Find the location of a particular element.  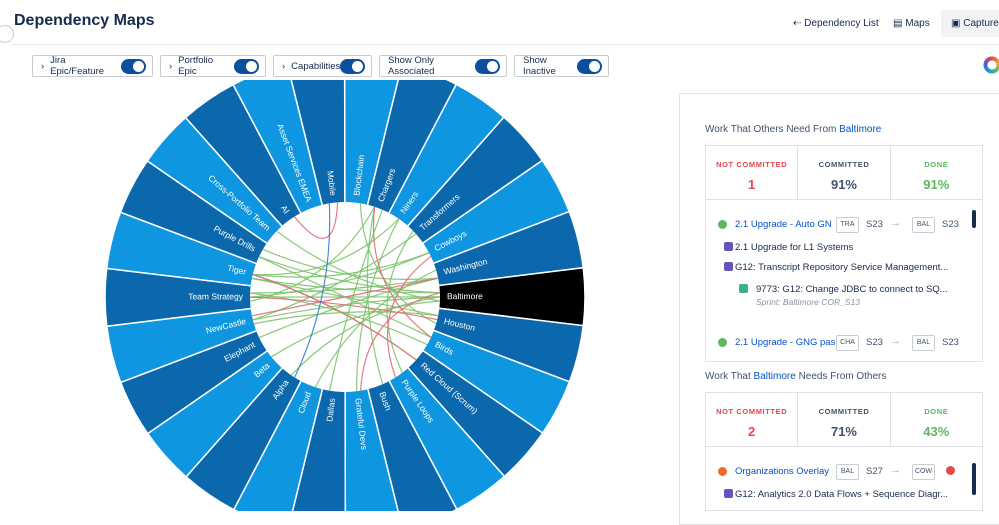

stat: COMMITTED 91% is located at coordinates (844, 172).